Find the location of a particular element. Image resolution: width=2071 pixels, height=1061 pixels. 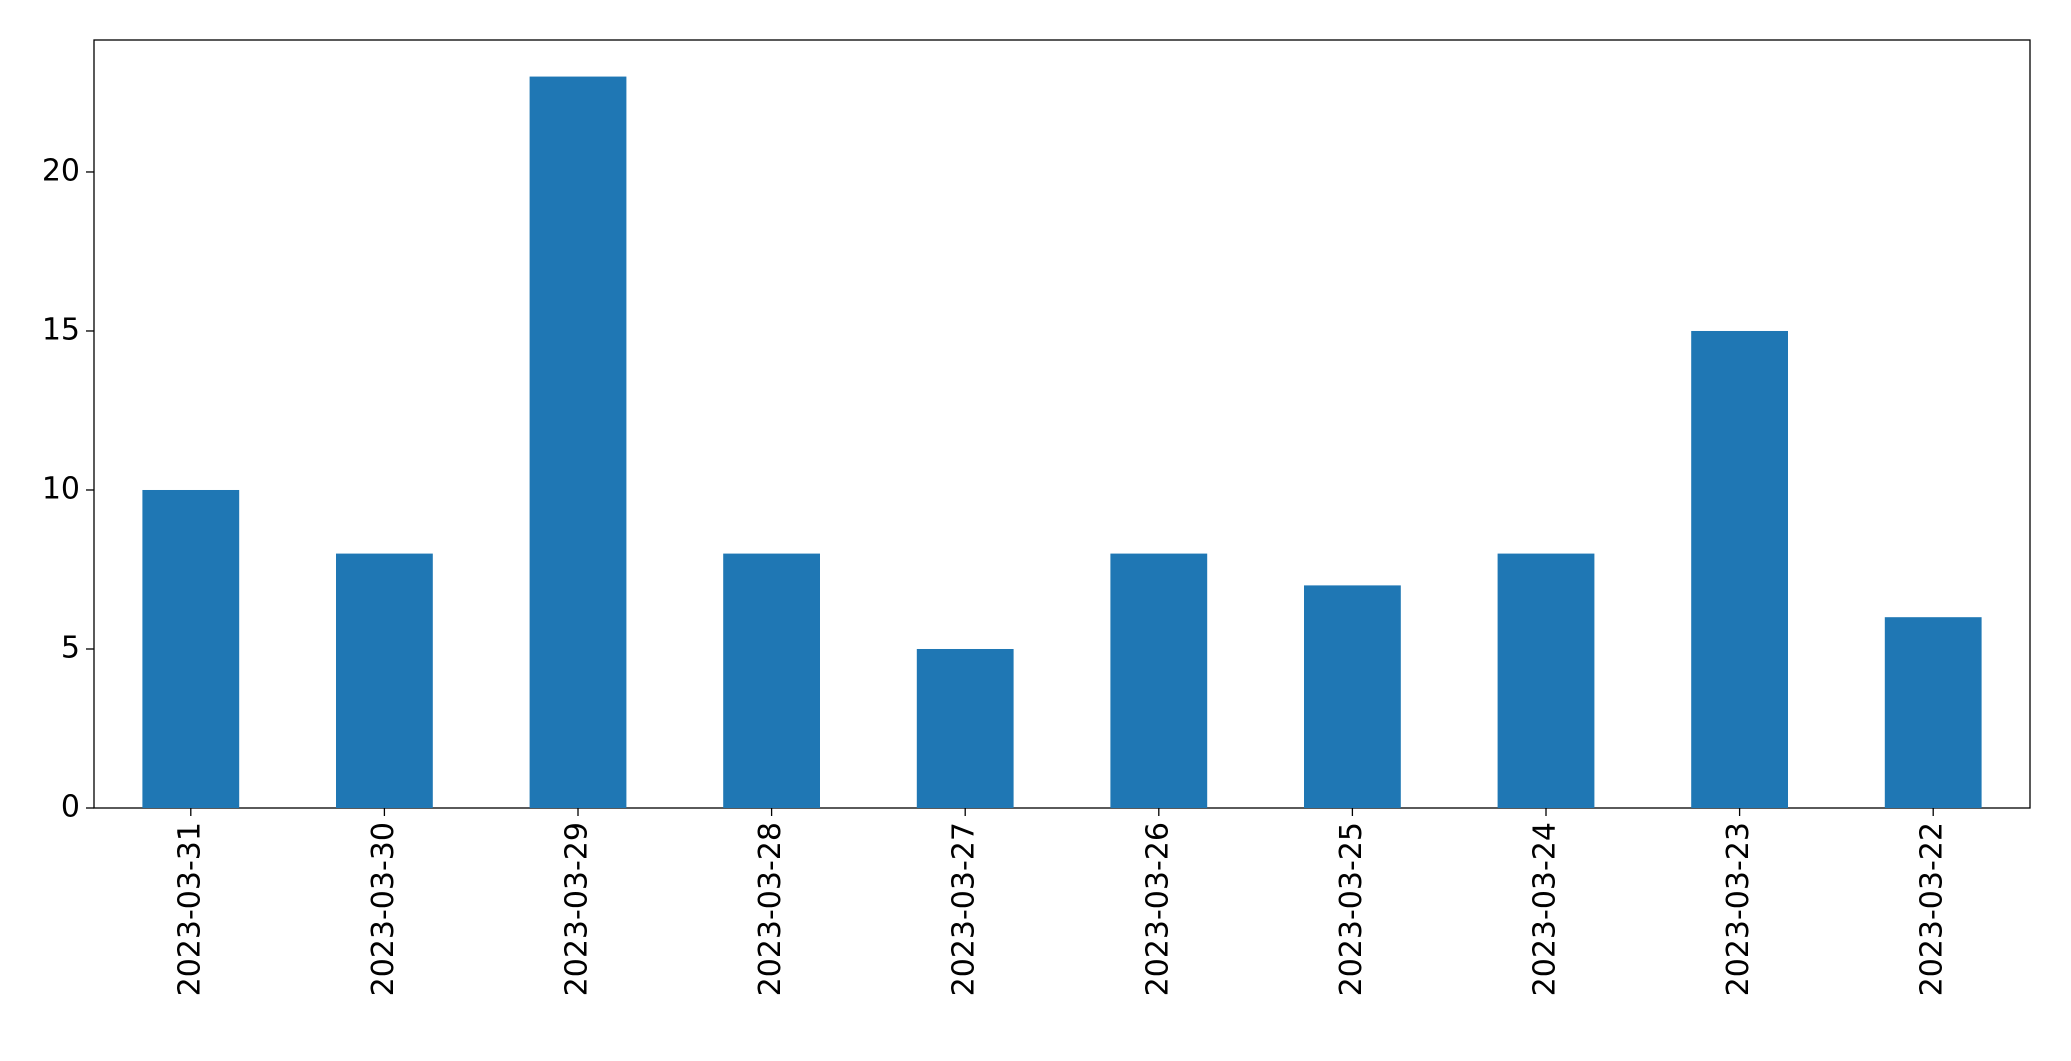

x-tick-label: 2023-03-26 is located at coordinates (1157, 909).